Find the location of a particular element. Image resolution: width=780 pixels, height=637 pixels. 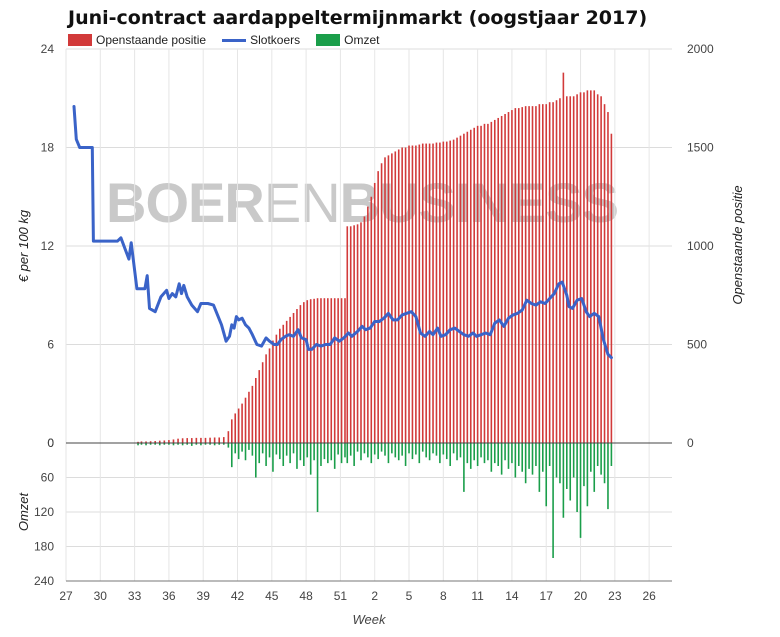

x-tick-label: 33 is located at coordinates (135, 596).